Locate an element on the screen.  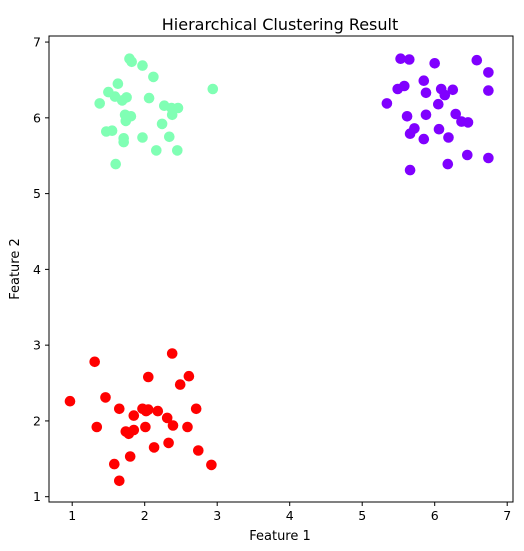
y-tick-label: 1 is located at coordinates (37, 496).